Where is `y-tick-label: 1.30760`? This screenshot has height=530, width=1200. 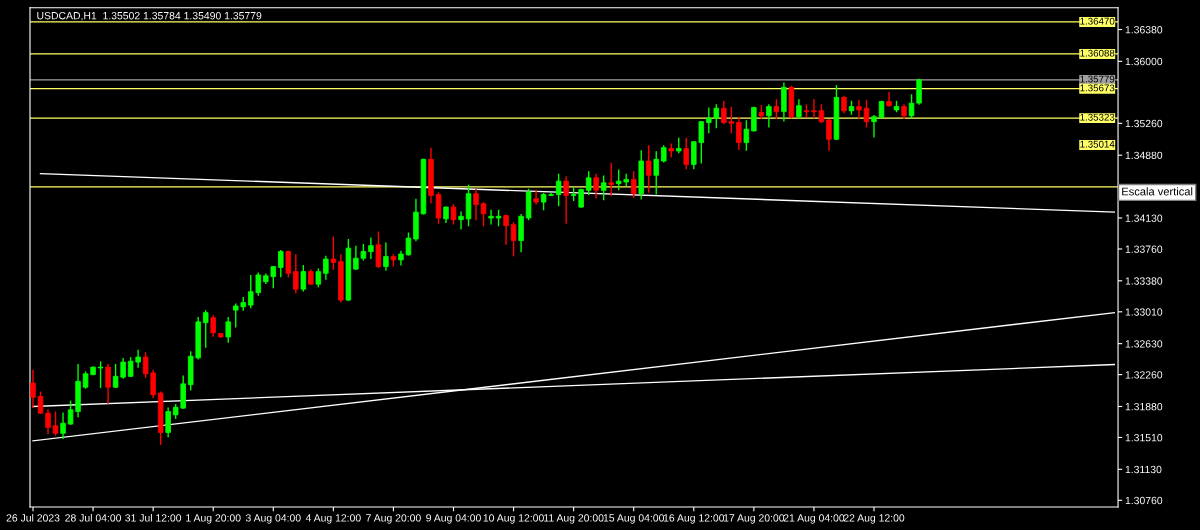 y-tick-label: 1.30760 is located at coordinates (1144, 500).